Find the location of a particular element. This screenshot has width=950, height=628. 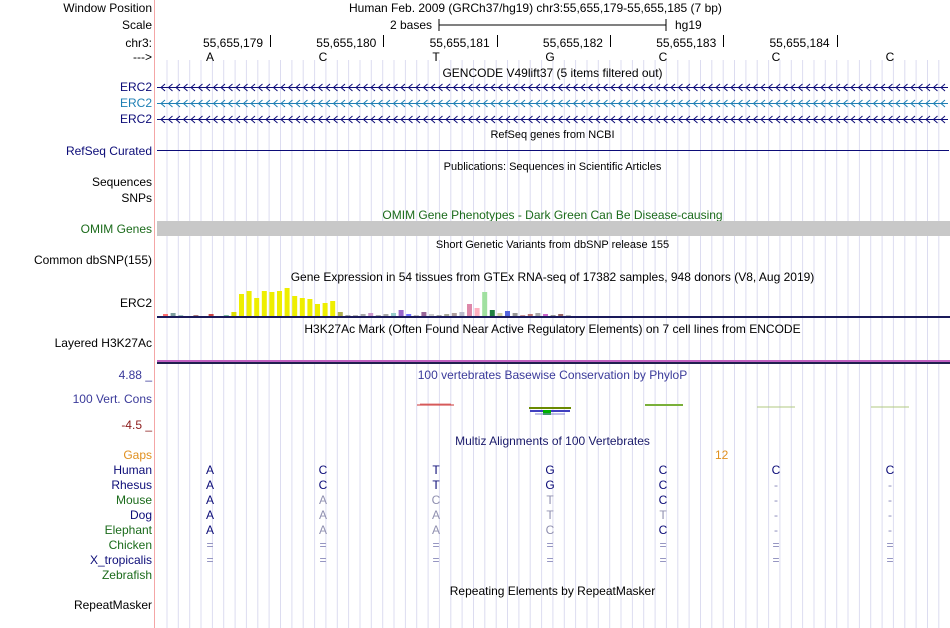

multiz-species-label: X_tropicalis is located at coordinates (120, 560).